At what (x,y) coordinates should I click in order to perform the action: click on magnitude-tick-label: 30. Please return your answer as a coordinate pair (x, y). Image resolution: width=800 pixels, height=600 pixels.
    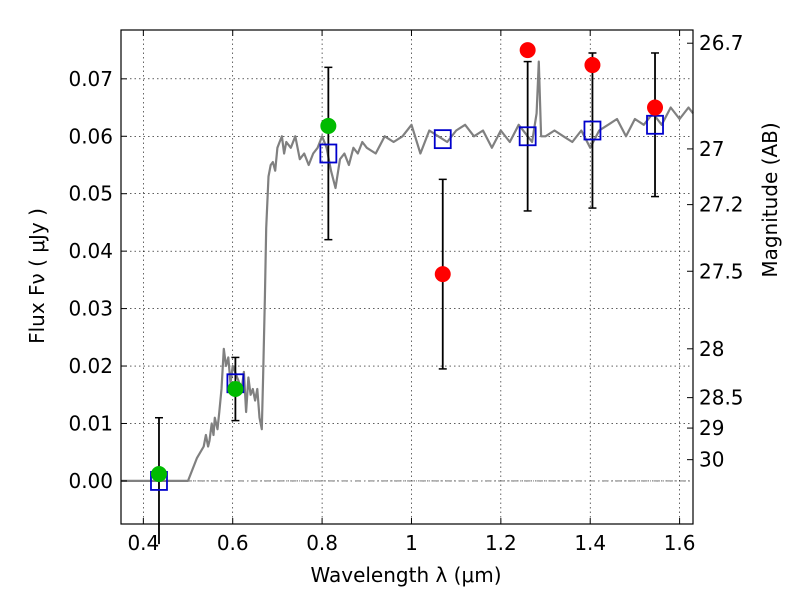
    Looking at the image, I should click on (711, 460).